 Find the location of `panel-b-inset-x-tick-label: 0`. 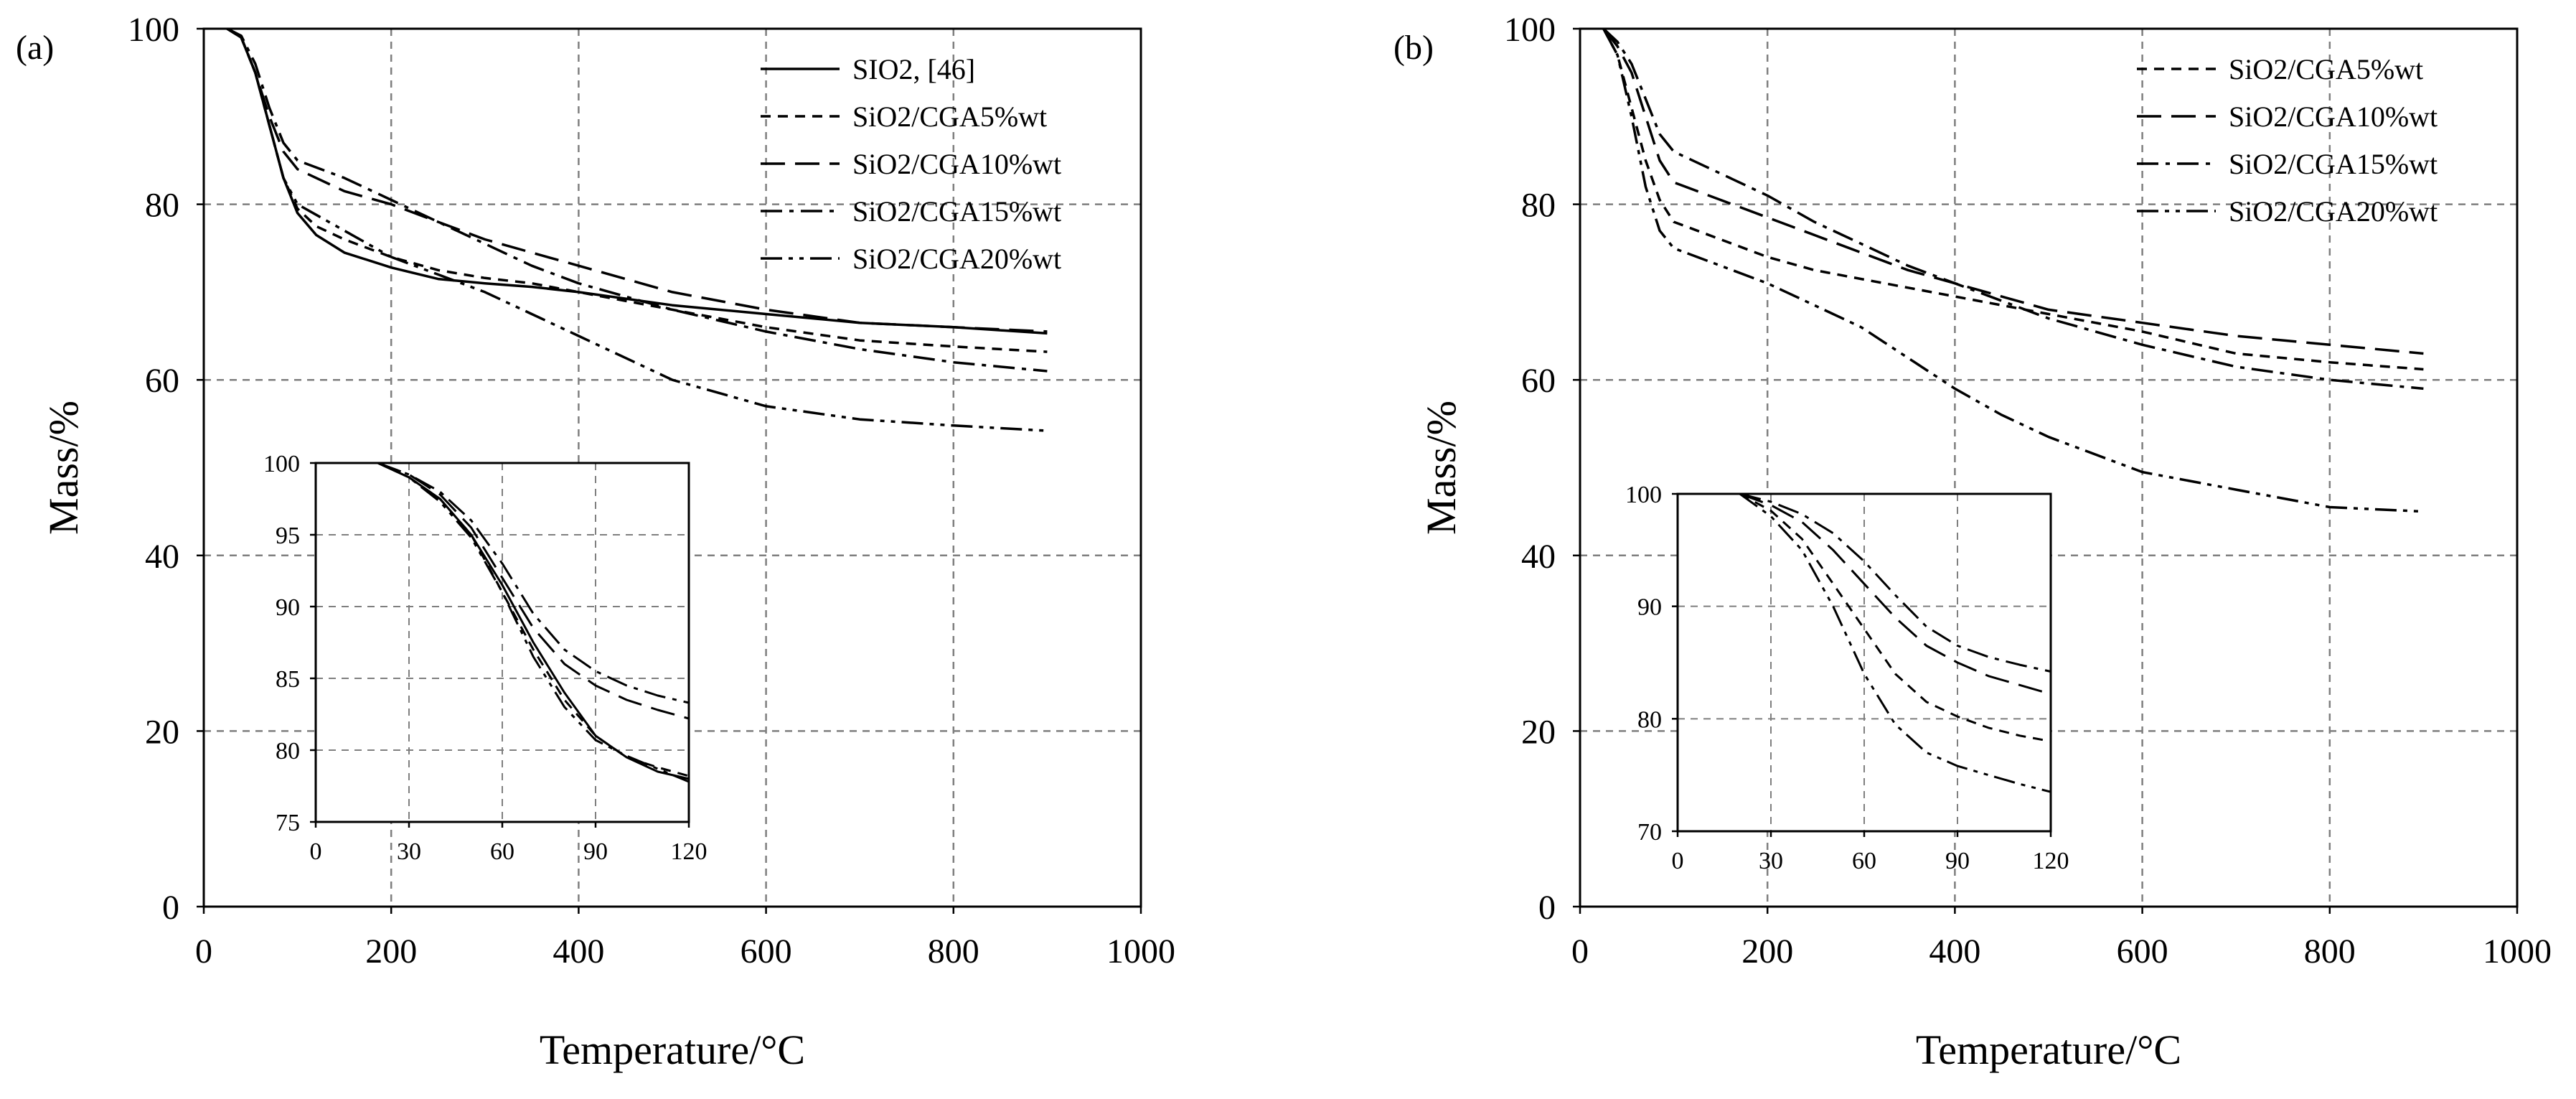

panel-b-inset-x-tick-label: 0 is located at coordinates (1678, 861).